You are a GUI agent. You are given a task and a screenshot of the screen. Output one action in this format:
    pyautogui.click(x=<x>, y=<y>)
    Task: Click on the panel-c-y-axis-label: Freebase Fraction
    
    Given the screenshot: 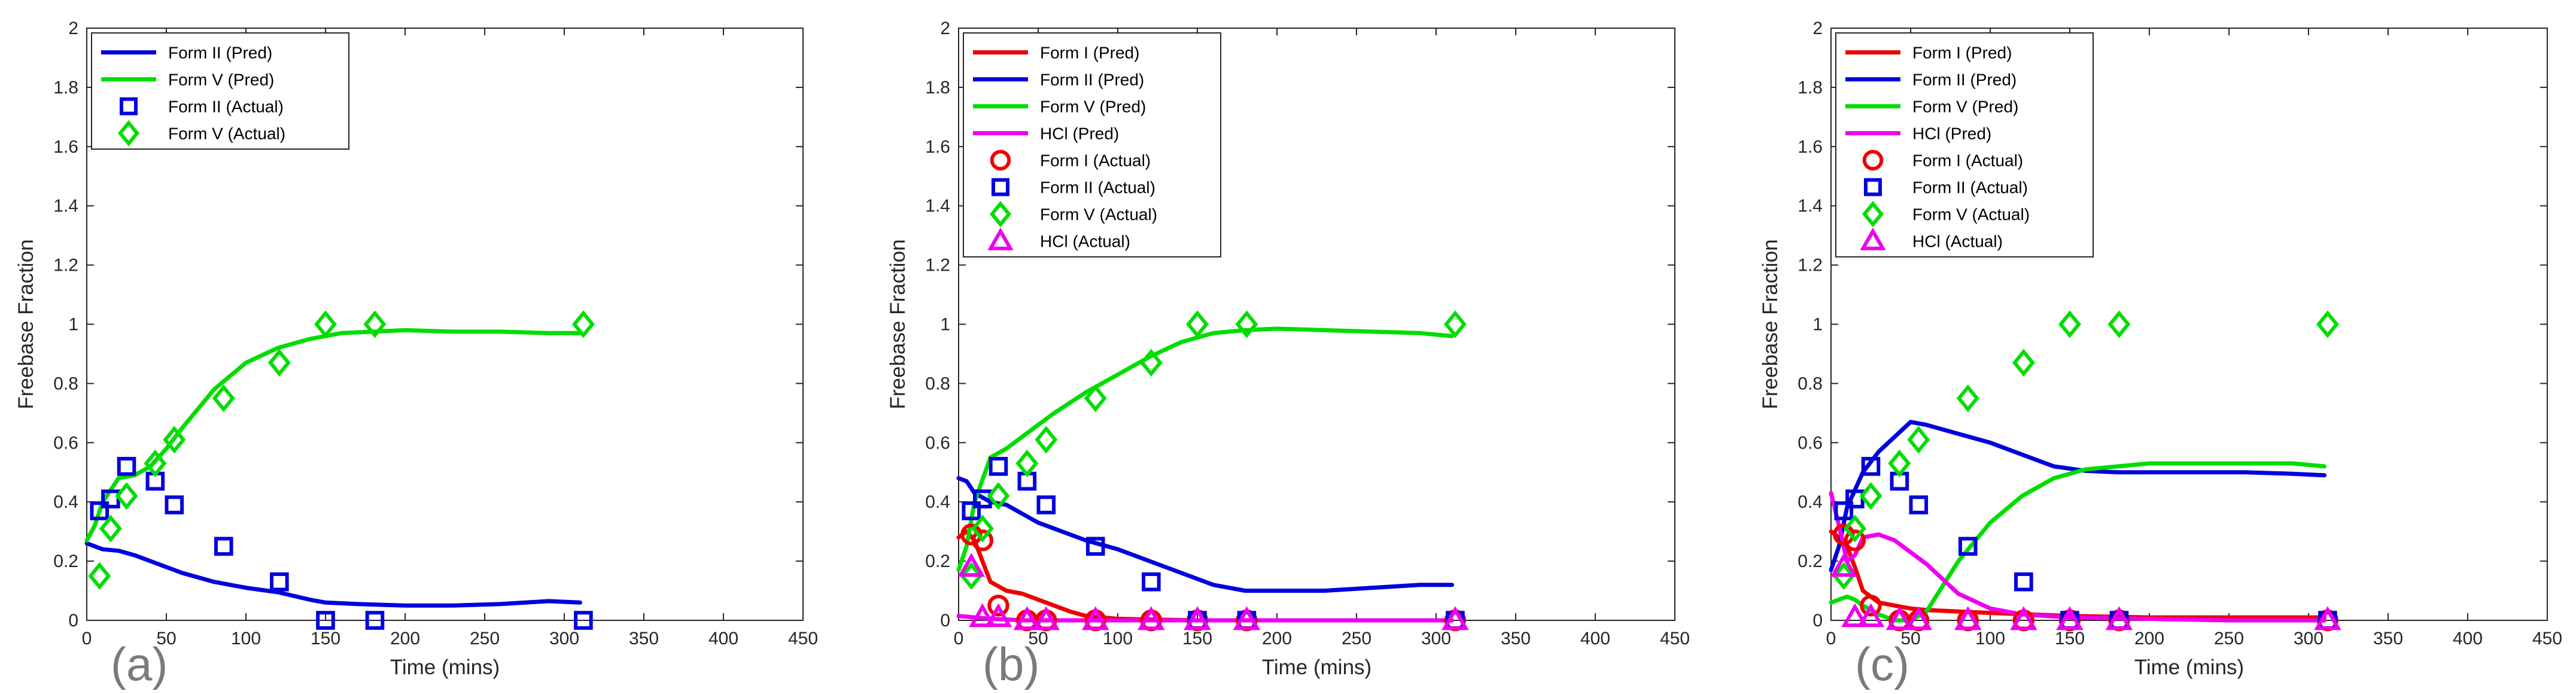 What is the action you would take?
    pyautogui.click(x=1770, y=324)
    